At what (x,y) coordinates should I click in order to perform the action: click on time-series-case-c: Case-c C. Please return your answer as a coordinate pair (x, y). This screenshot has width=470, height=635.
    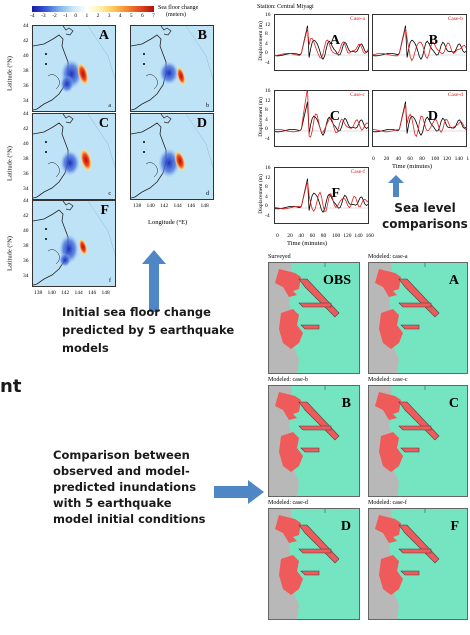
    Looking at the image, I should click on (321, 118).